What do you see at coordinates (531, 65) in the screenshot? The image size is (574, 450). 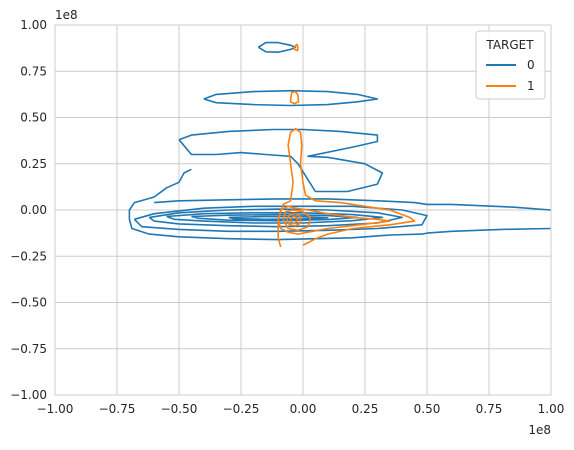 I see `legend-label: 0` at bounding box center [531, 65].